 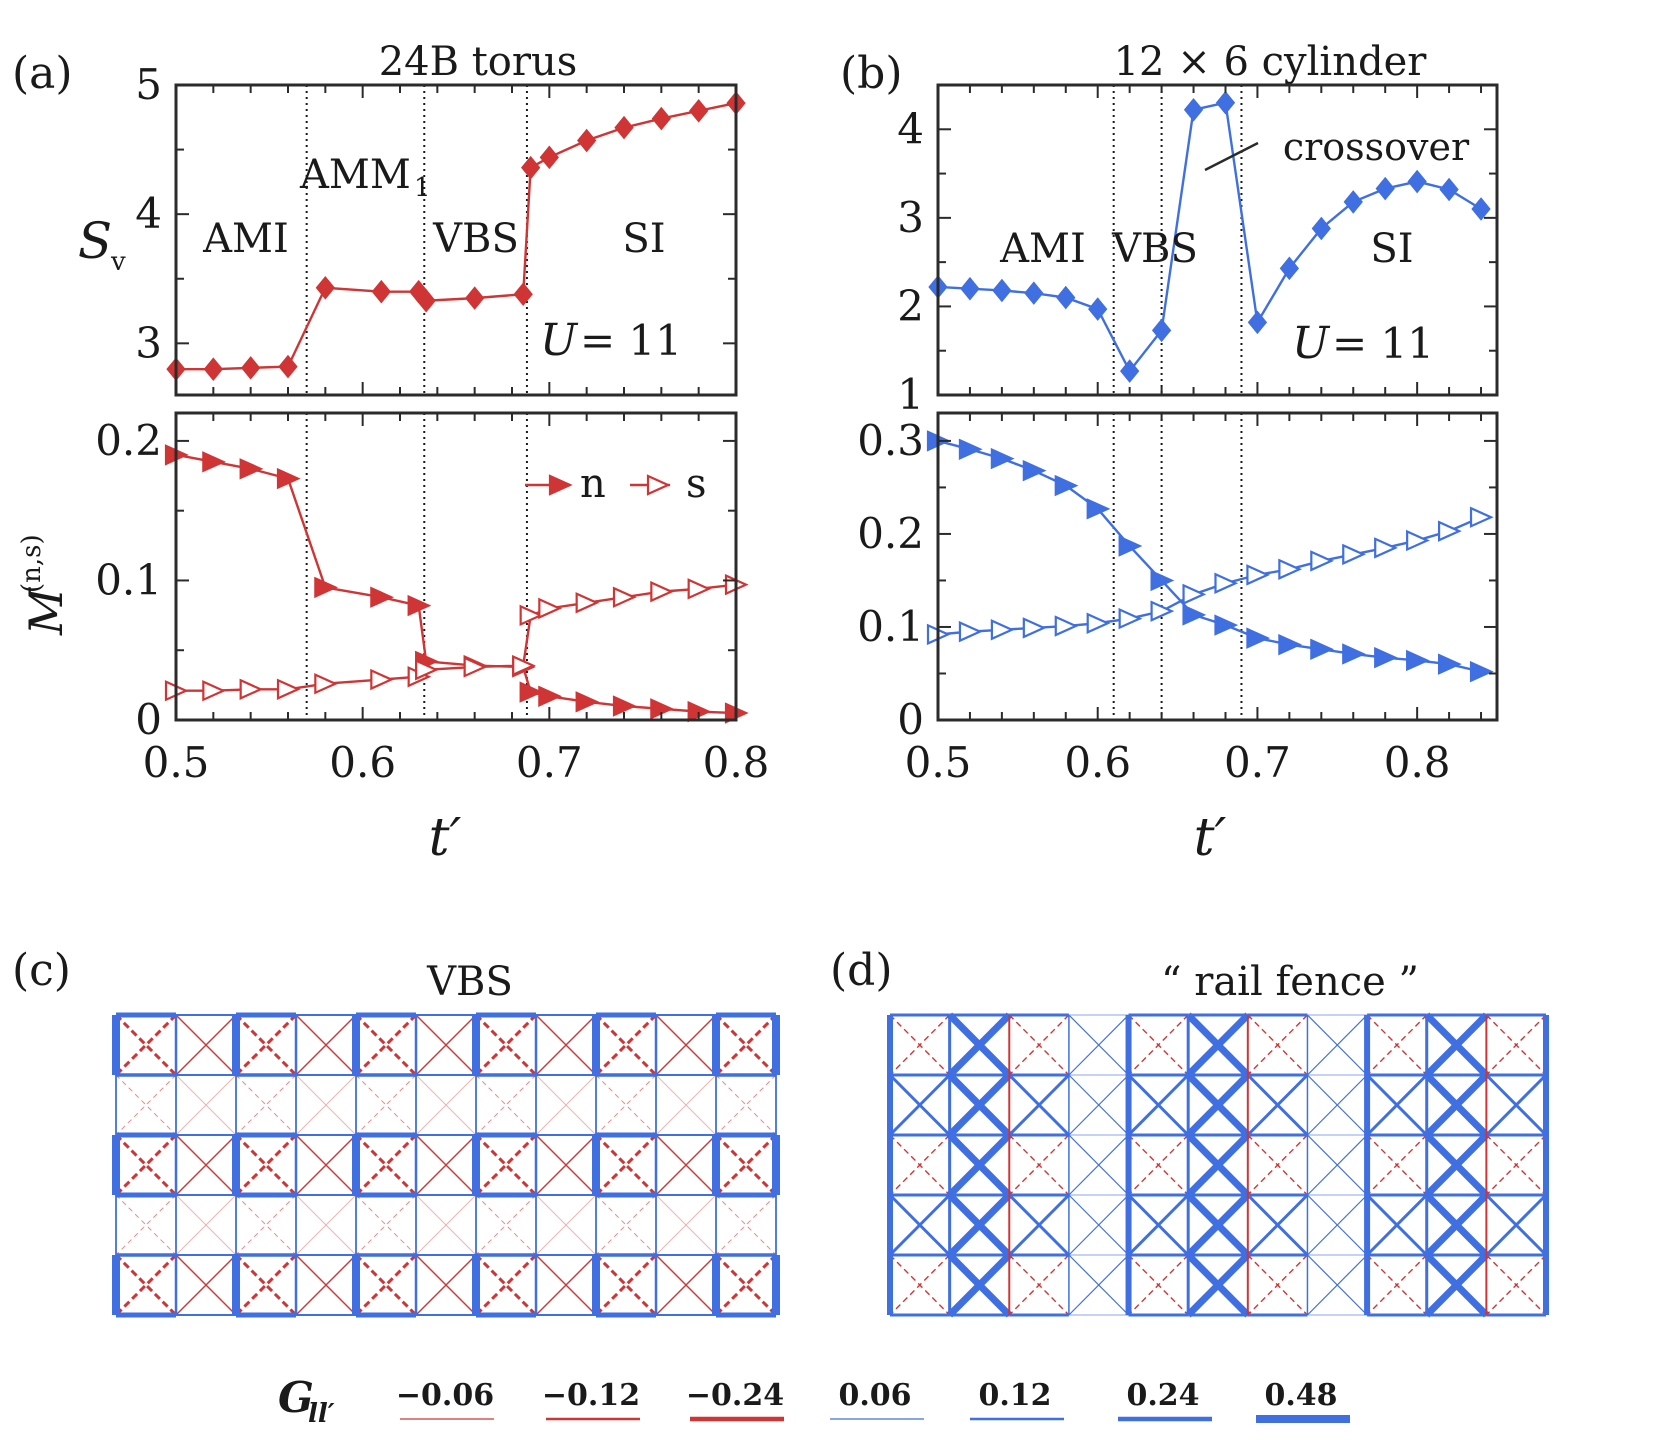 What do you see at coordinates (890, 440) in the screenshot?
I see `y-tick-label: 0.3` at bounding box center [890, 440].